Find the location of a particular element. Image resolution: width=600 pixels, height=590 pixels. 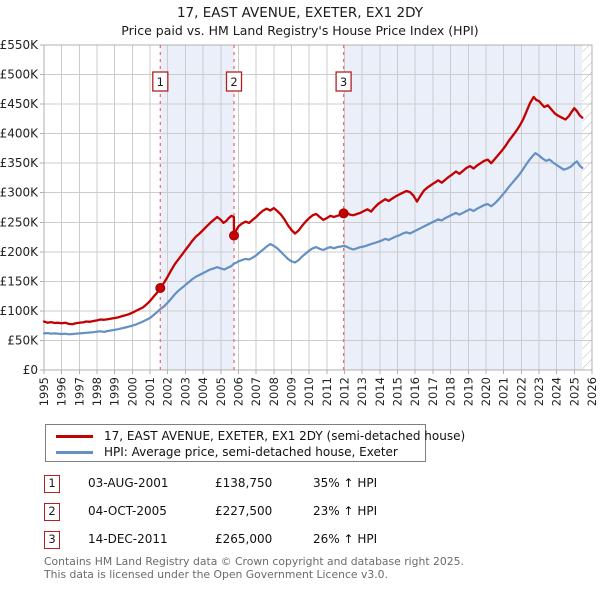

x-axis-label: 2017 is located at coordinates (433, 391).